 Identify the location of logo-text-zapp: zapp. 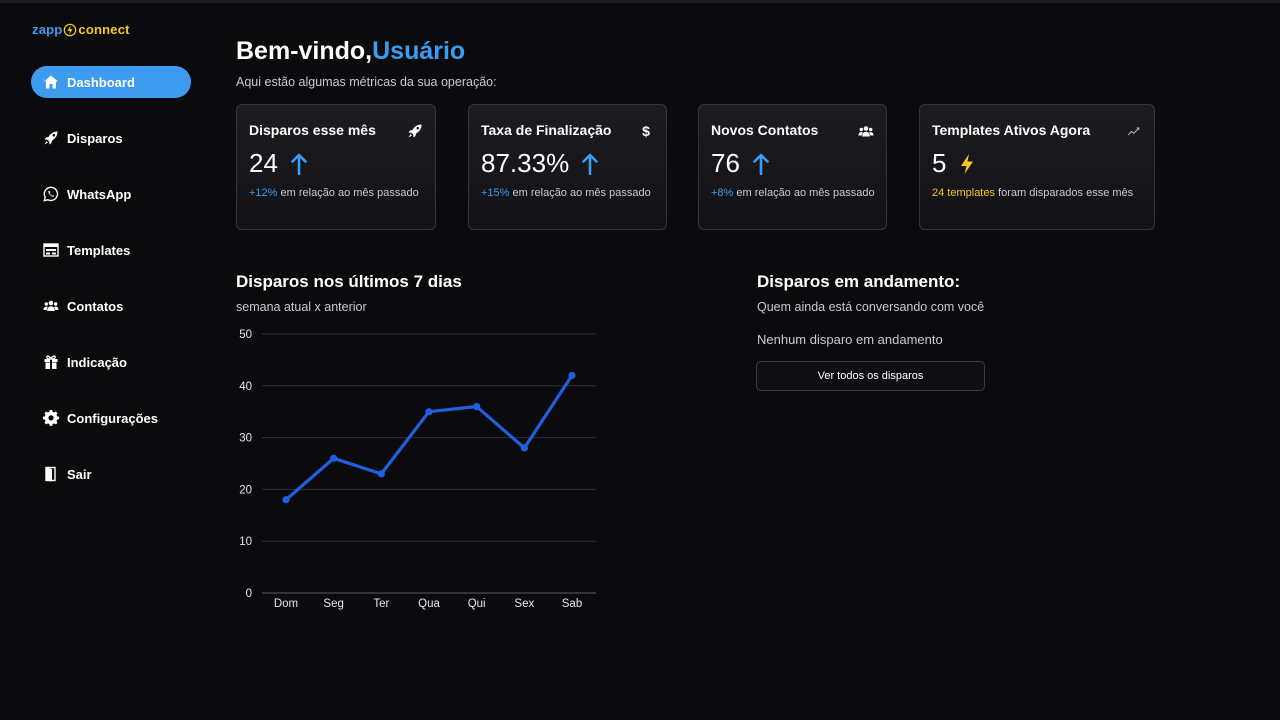
(47, 29).